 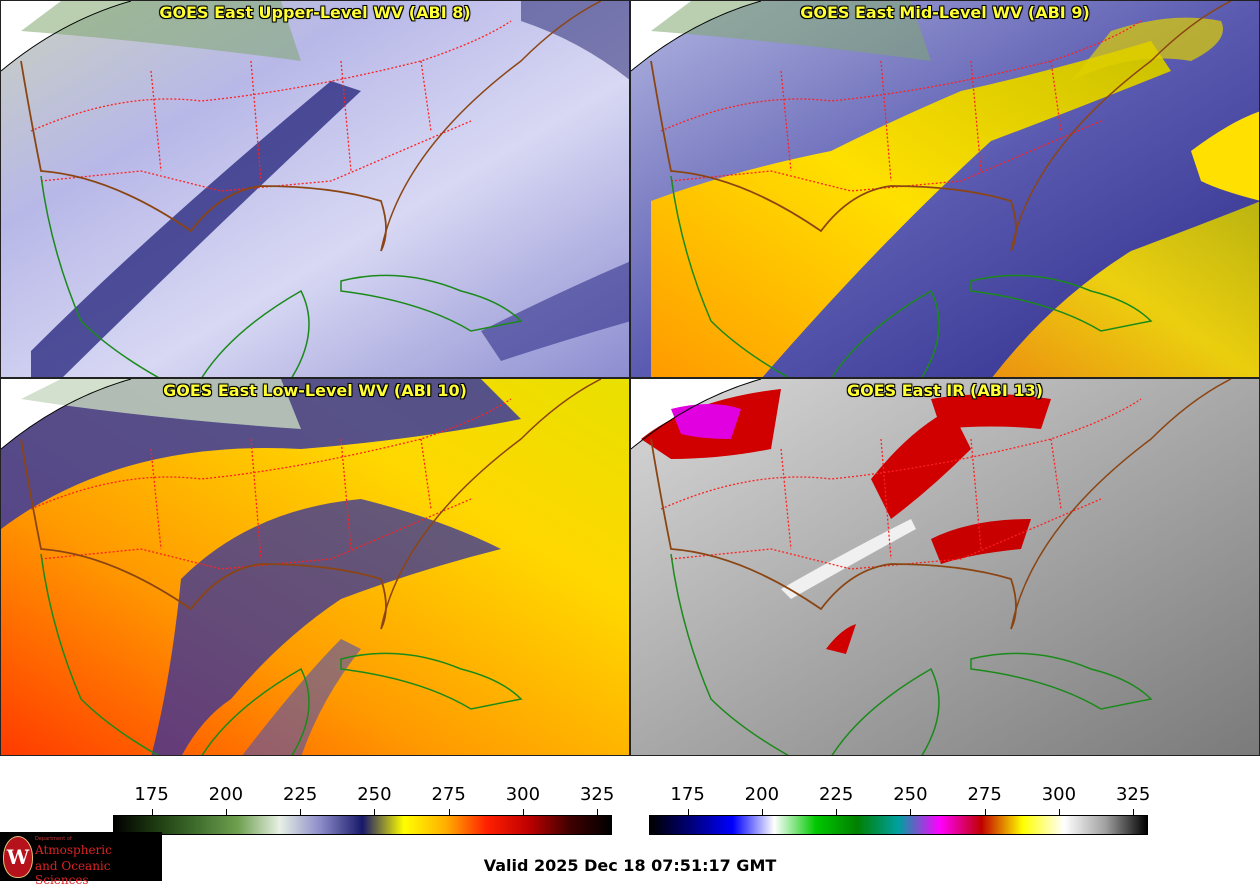 I want to click on logo-department: Department of, so click(x=53, y=839).